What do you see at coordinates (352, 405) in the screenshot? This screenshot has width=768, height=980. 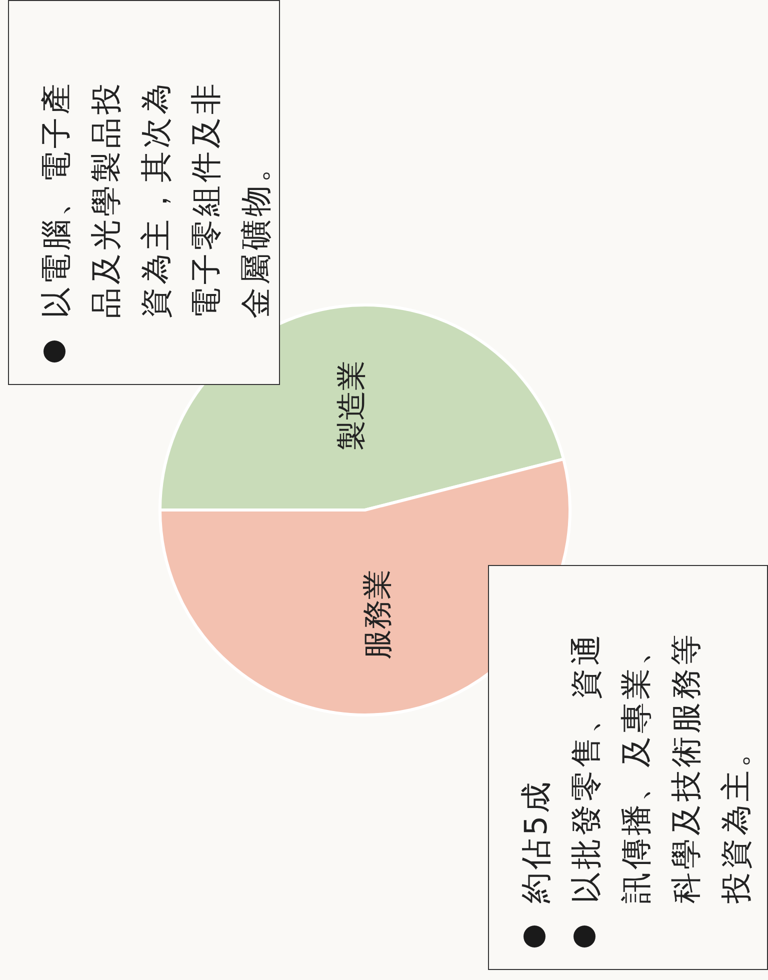 I see `slice-label: 製造業` at bounding box center [352, 405].